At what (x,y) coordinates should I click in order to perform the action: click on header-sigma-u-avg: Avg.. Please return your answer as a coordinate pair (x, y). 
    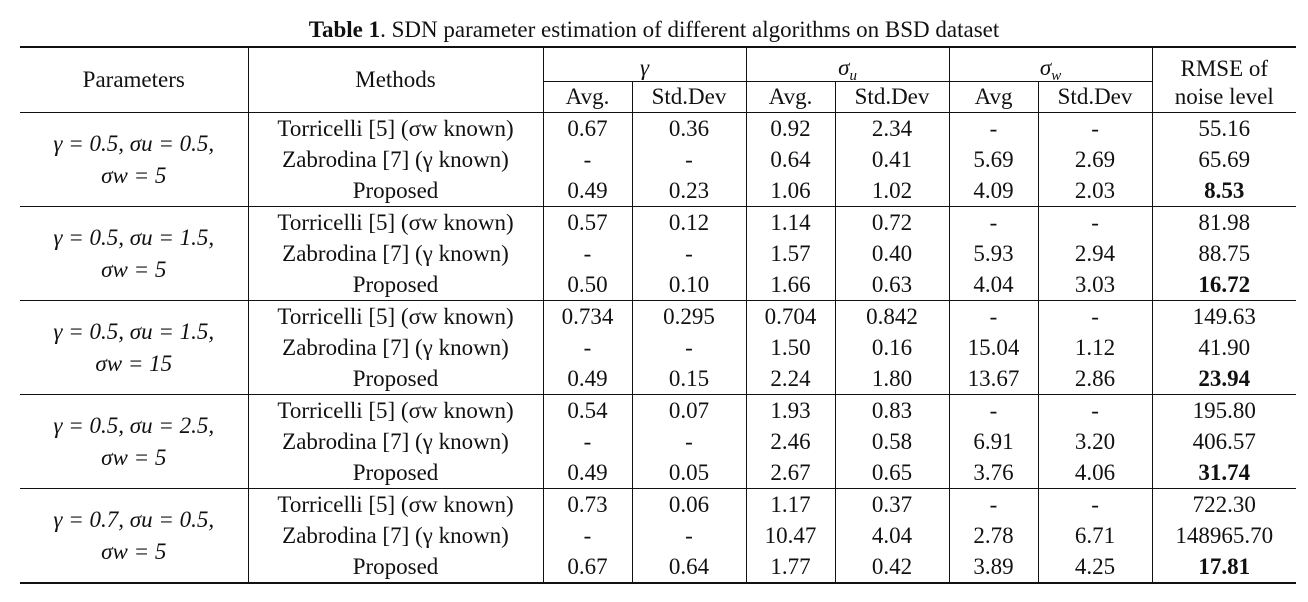
    Looking at the image, I should click on (791, 97).